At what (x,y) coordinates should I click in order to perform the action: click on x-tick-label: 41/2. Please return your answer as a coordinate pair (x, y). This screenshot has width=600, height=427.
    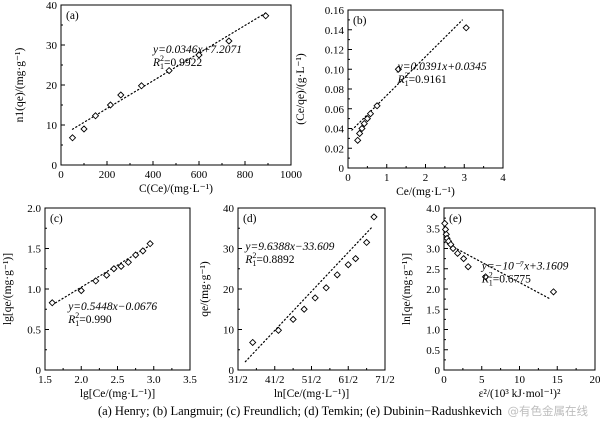
    Looking at the image, I should click on (275, 380).